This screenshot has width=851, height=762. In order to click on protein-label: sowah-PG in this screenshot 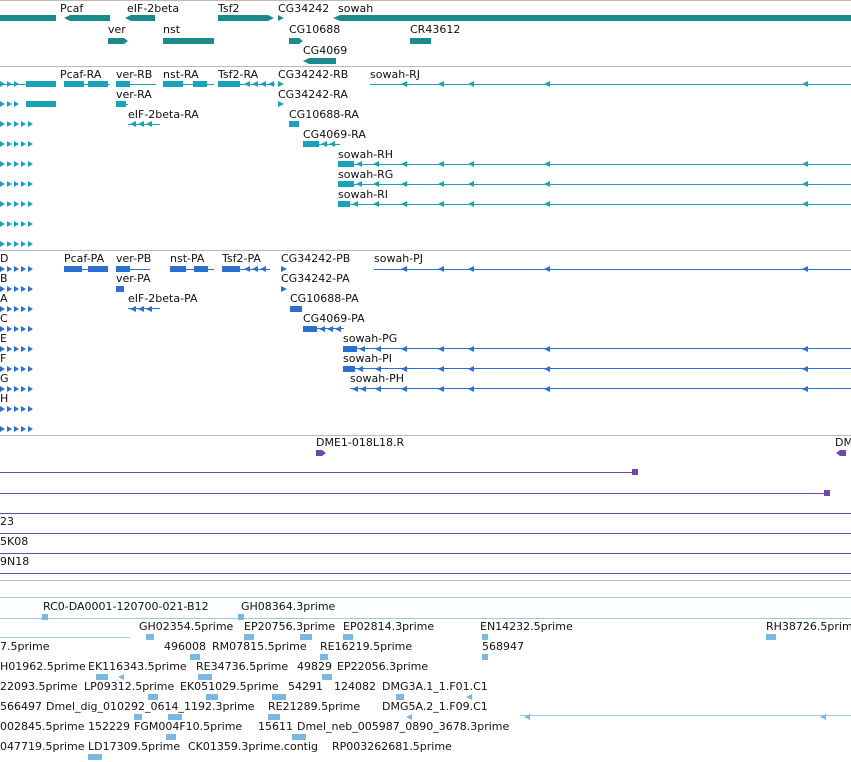, I will do `click(370, 338)`.